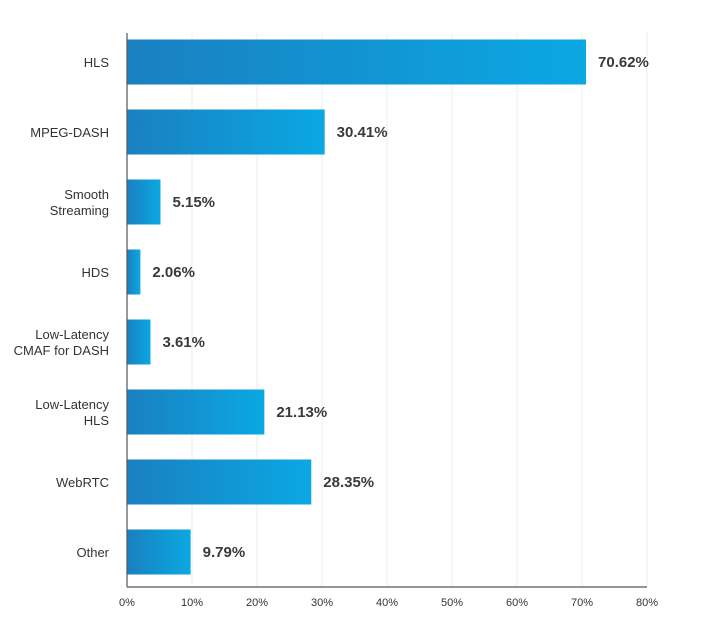 The width and height of the screenshot is (721, 639). Describe the element at coordinates (387, 603) in the screenshot. I see `x-tick-label: 40%` at that location.